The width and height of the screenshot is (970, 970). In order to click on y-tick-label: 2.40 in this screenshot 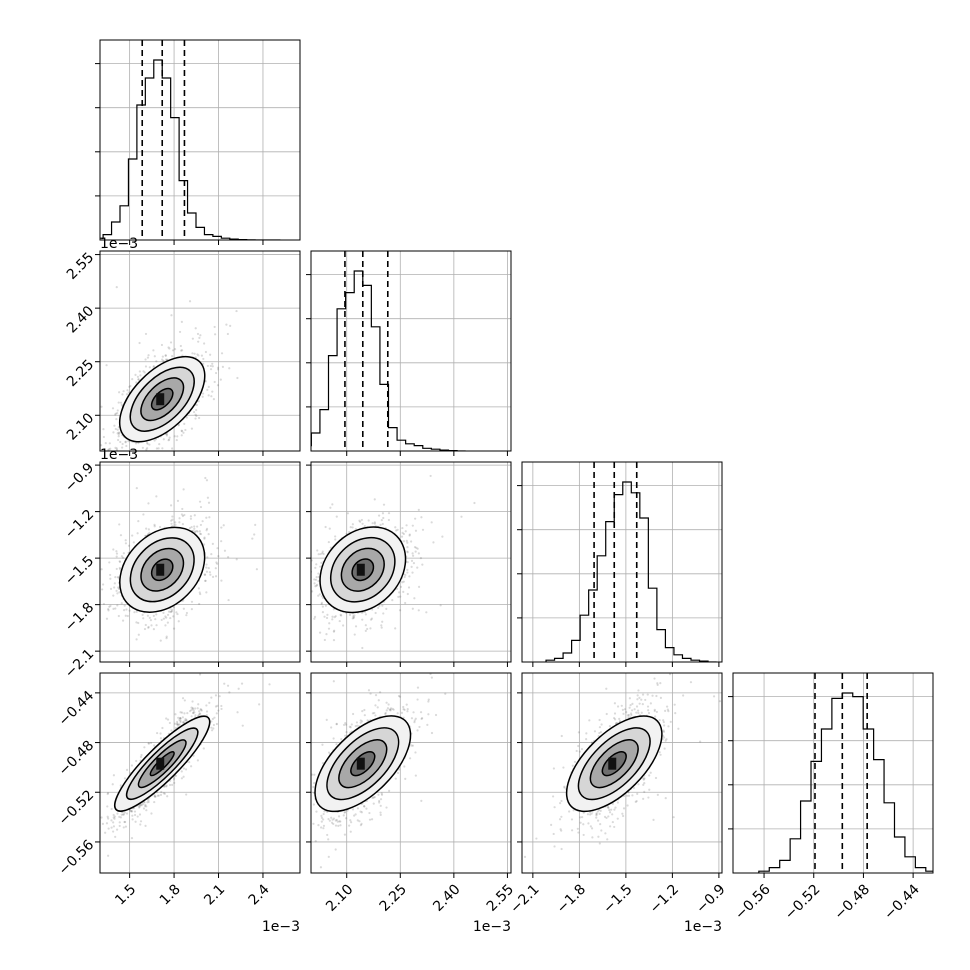, I will do `click(80, 319)`.